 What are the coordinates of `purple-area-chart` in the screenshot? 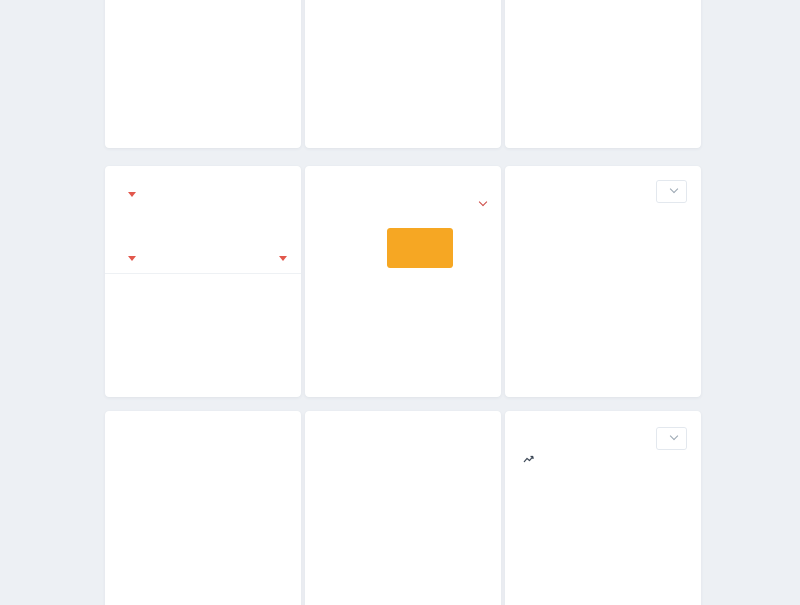 It's located at (403, 74).